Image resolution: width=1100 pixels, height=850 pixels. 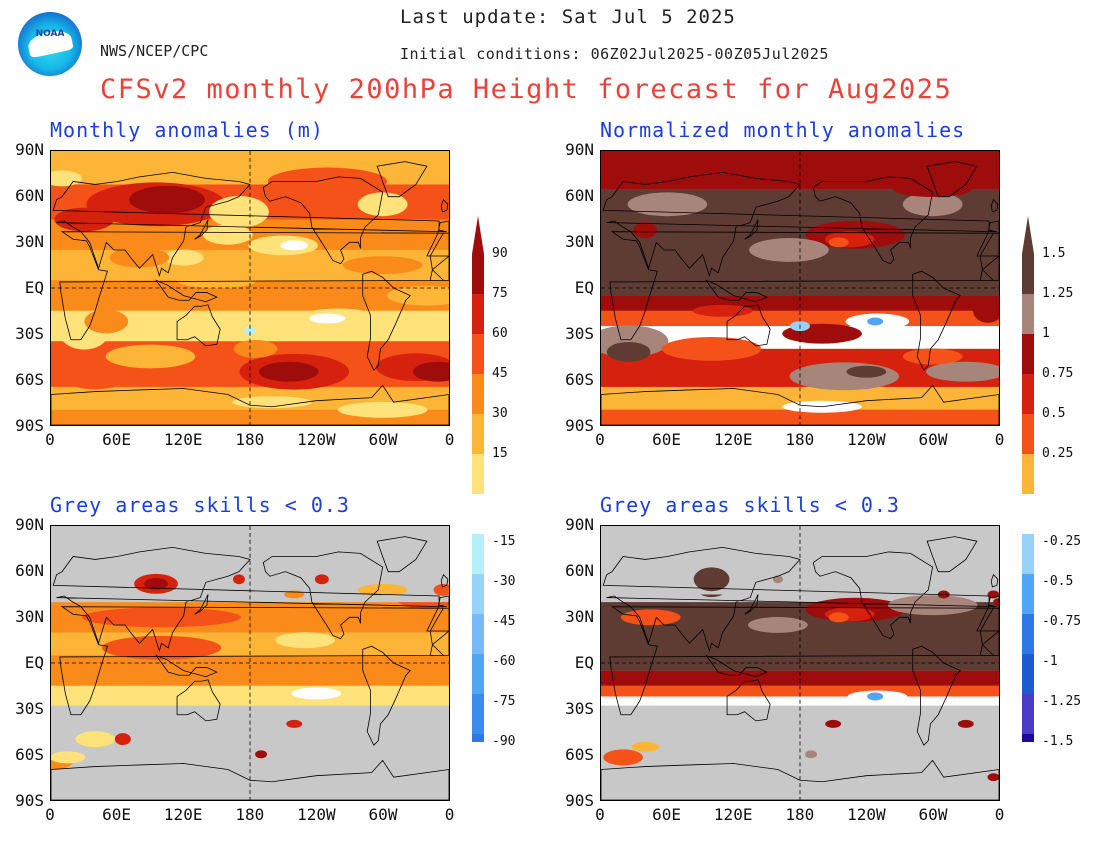 What do you see at coordinates (500, 293) in the screenshot?
I see `colorbar-label: 75` at bounding box center [500, 293].